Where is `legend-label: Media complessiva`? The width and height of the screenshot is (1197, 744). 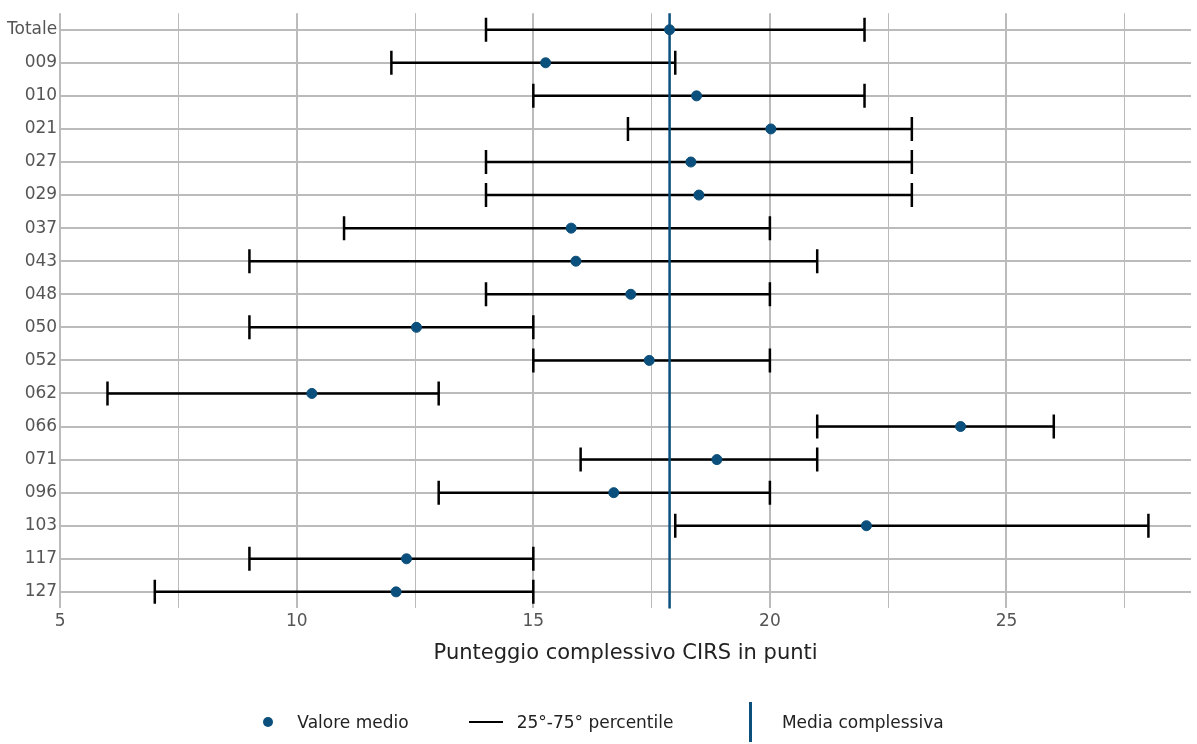 legend-label: Media complessiva is located at coordinates (862, 722).